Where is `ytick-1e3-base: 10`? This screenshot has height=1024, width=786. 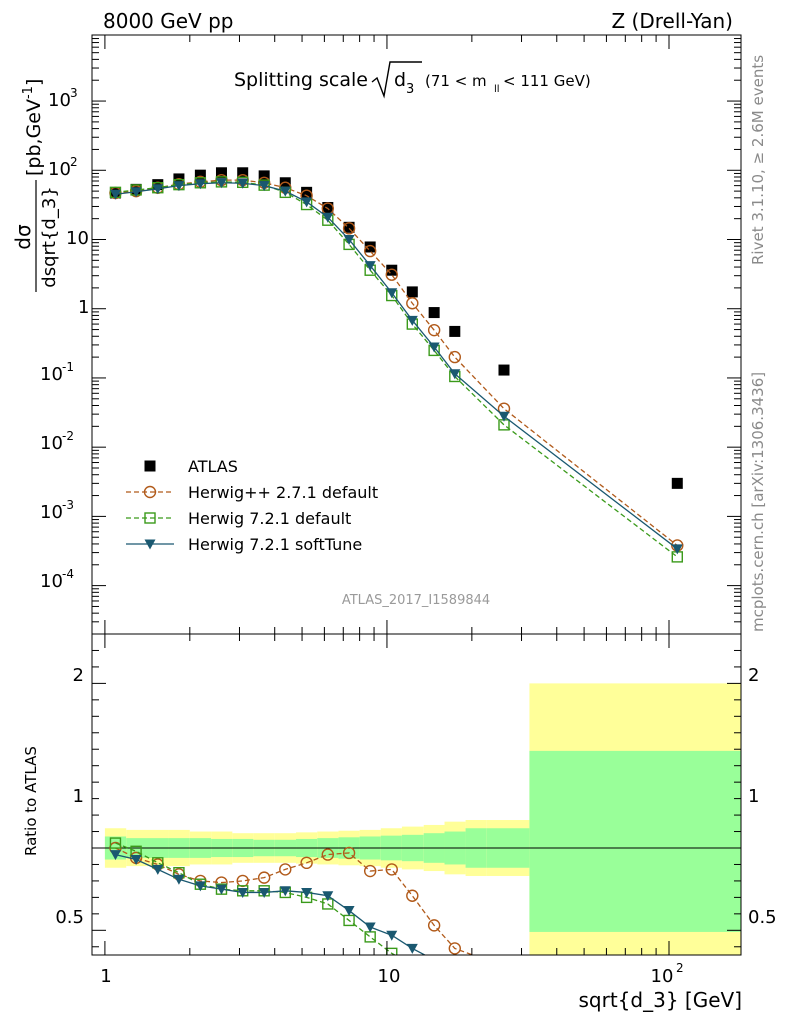
ytick-1e3-base: 10 is located at coordinates (59, 100).